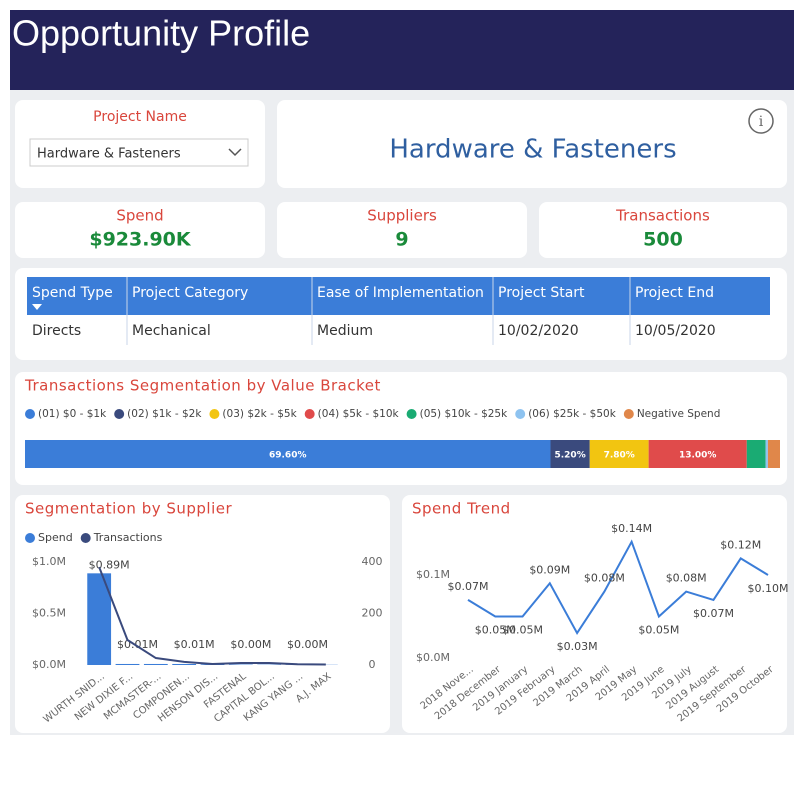 The height and width of the screenshot is (800, 800). Describe the element at coordinates (140, 240) in the screenshot. I see `kpi-value: $923.90K` at that location.